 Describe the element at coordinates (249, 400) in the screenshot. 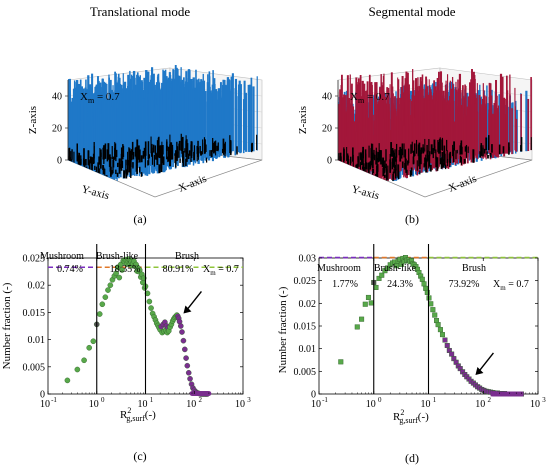

I see `x-tick-exponent: 3` at that location.